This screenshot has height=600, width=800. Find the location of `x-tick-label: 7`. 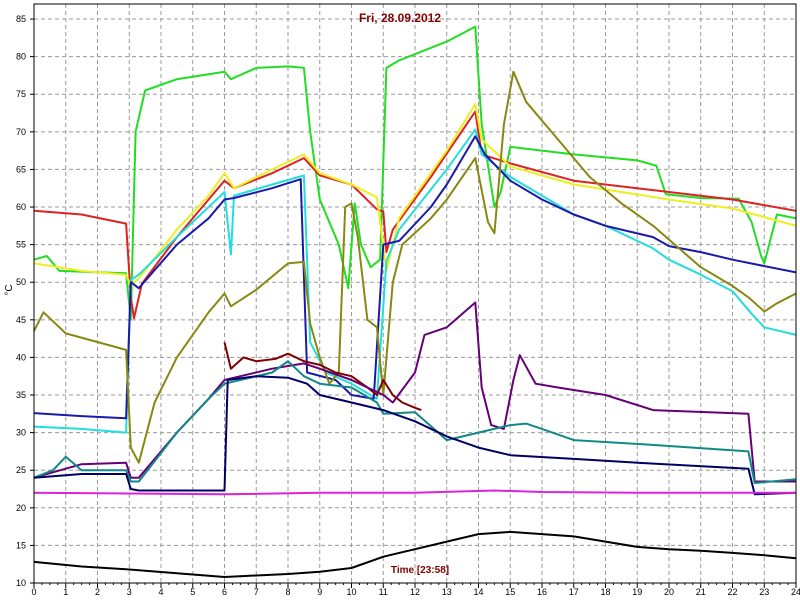

x-tick-label: 7 is located at coordinates (256, 592).